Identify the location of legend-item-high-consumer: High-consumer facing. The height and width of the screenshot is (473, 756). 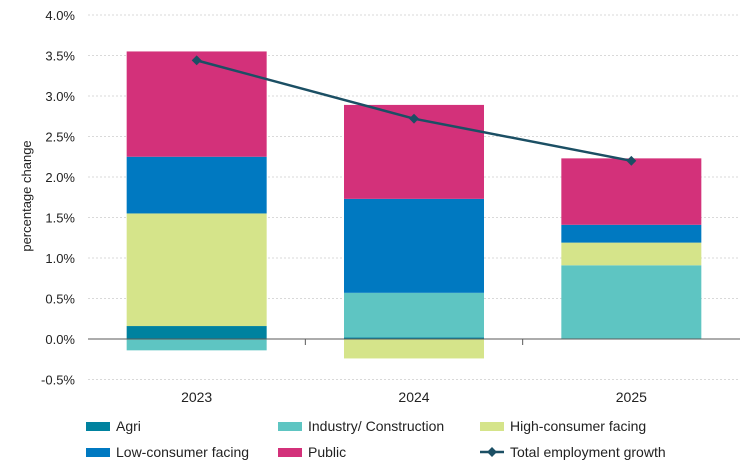
(563, 426).